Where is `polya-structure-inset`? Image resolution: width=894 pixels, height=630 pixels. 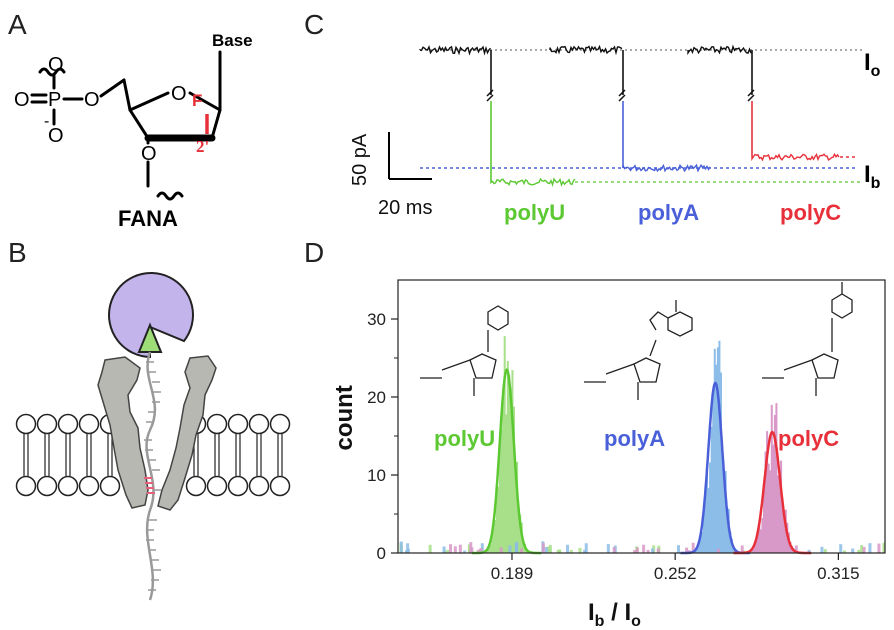 polya-structure-inset is located at coordinates (638, 350).